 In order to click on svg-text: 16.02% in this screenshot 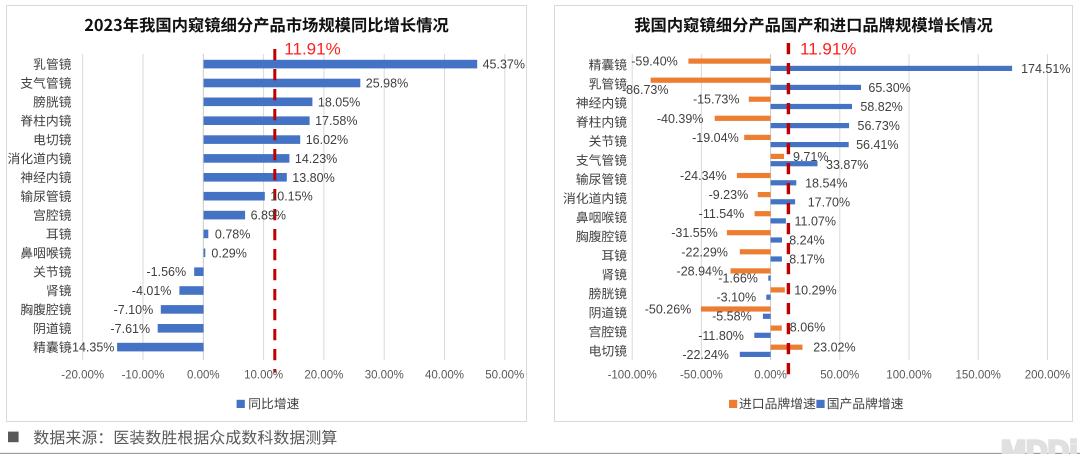, I will do `click(327, 140)`.